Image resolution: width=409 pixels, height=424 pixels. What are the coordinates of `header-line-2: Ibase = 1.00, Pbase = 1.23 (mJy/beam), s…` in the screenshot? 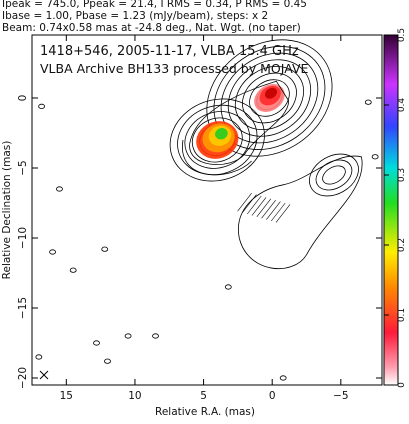 It's located at (135, 16).